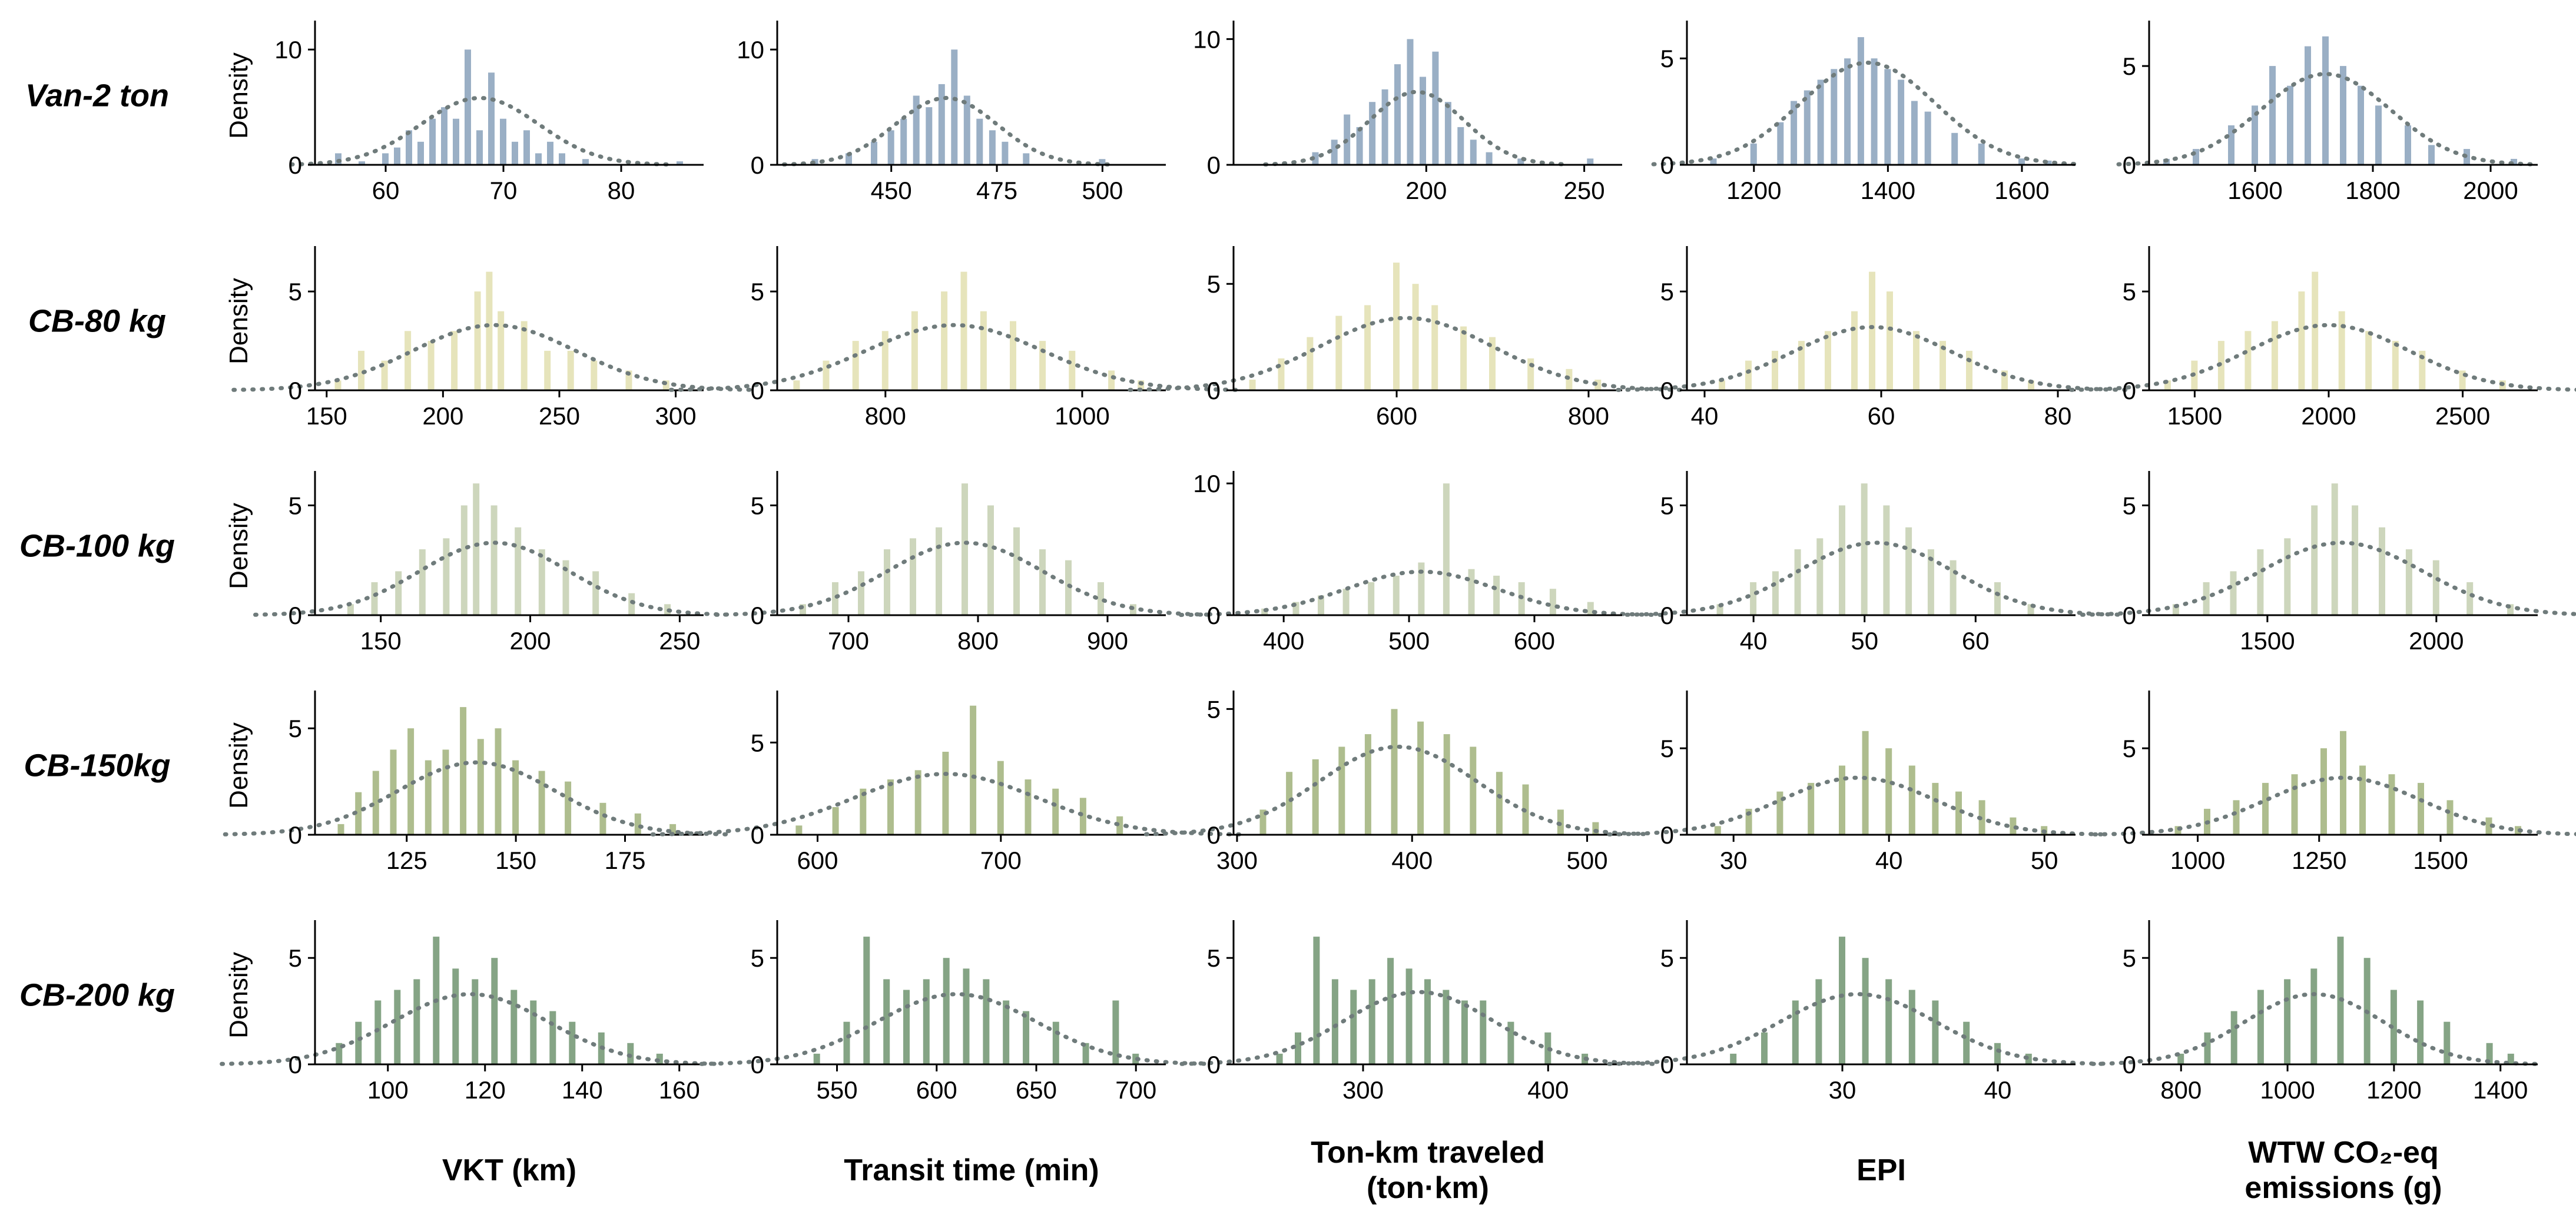 The height and width of the screenshot is (1228, 2576). Describe the element at coordinates (2441, 861) in the screenshot. I see `x-tick-label: 1500` at that location.